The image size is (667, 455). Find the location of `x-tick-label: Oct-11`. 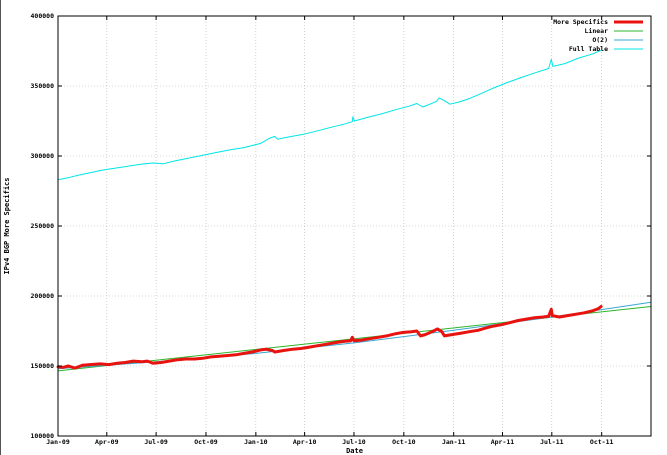

x-tick-label: Oct-11 is located at coordinates (602, 442).